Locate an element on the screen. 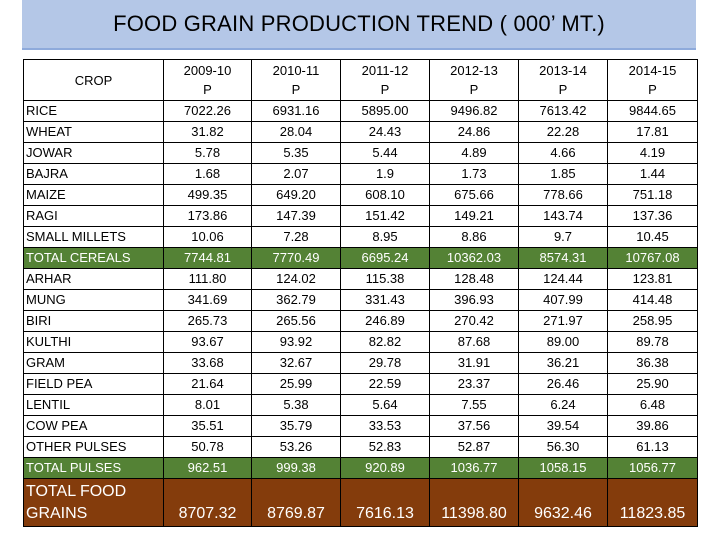 The width and height of the screenshot is (720, 540). value-cell: 271.97 is located at coordinates (563, 321).